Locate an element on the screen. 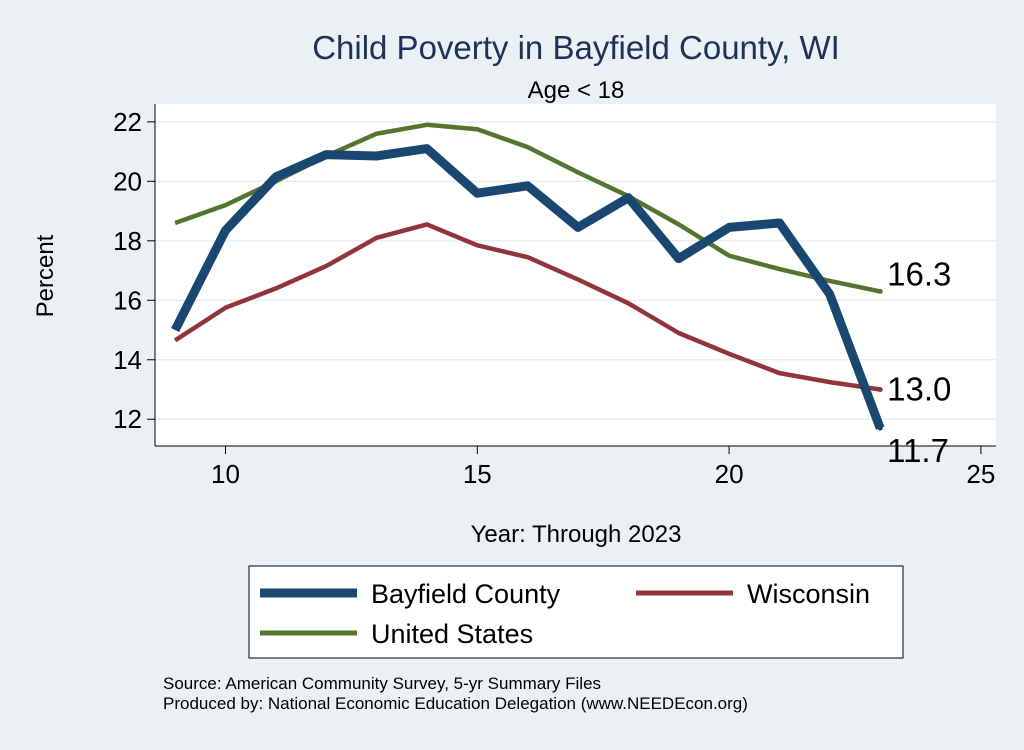 The height and width of the screenshot is (750, 1024). y-tick-label-22: 22 is located at coordinates (127, 122).